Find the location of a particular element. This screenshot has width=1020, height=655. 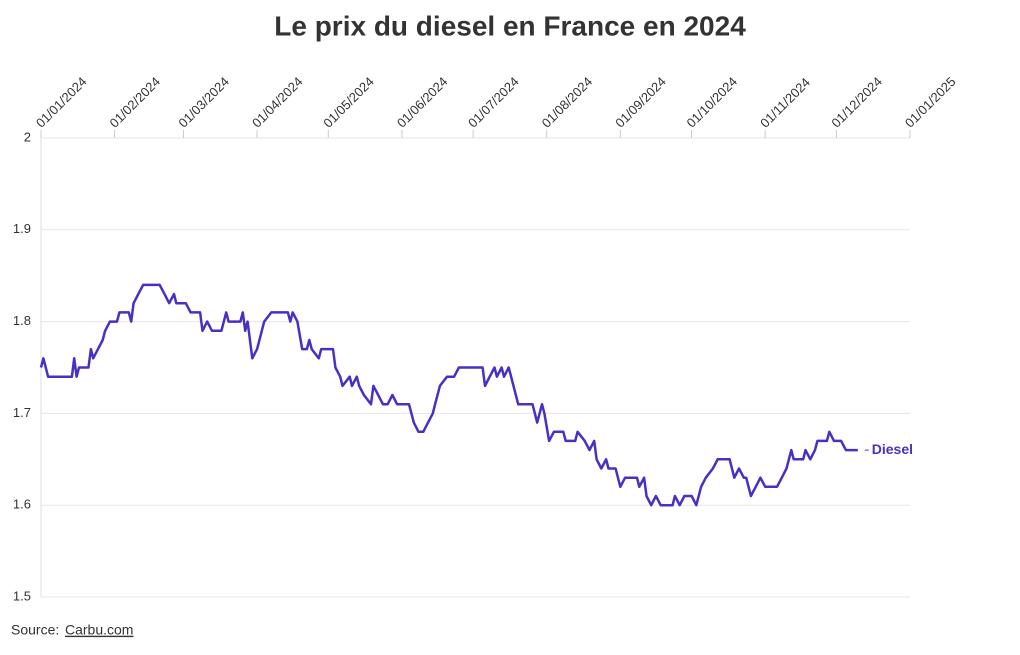

x-tick-label: 01/04/2024 is located at coordinates (277, 102).